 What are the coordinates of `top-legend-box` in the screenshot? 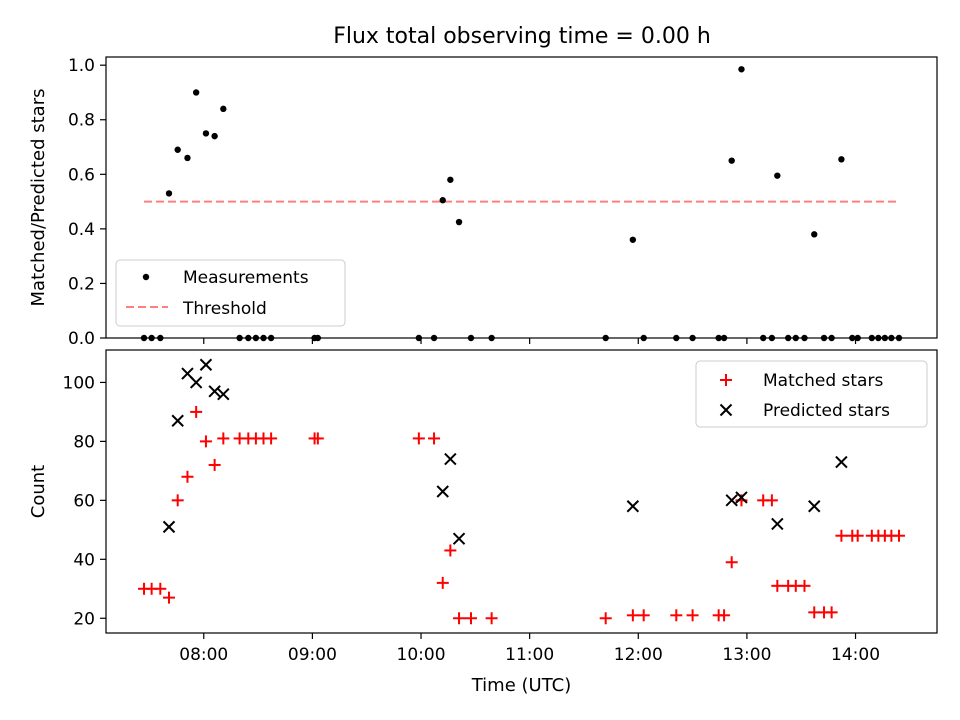 It's located at (230, 293).